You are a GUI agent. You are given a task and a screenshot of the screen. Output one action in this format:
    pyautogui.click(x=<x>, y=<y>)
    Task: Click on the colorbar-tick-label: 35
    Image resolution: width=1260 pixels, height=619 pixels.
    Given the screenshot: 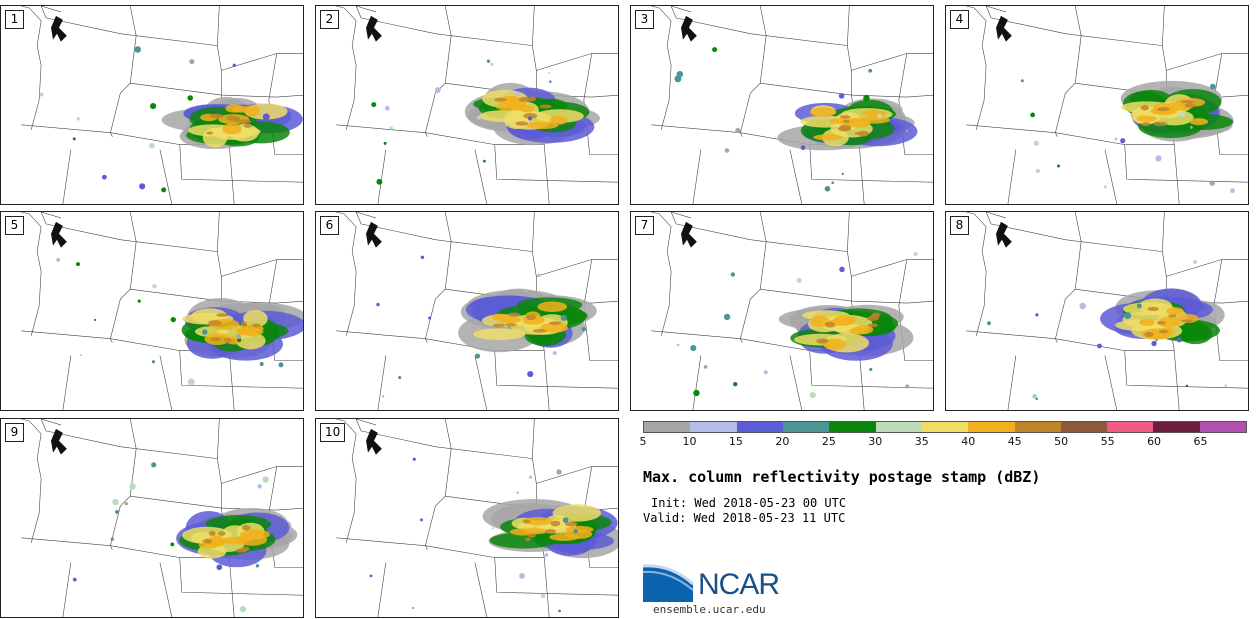 What is the action you would take?
    pyautogui.click(x=921, y=441)
    